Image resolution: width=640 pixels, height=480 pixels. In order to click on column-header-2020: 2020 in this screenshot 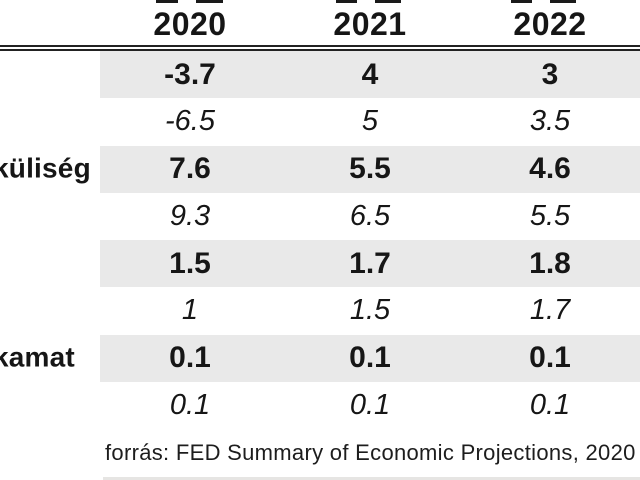, I will do `click(190, 24)`.